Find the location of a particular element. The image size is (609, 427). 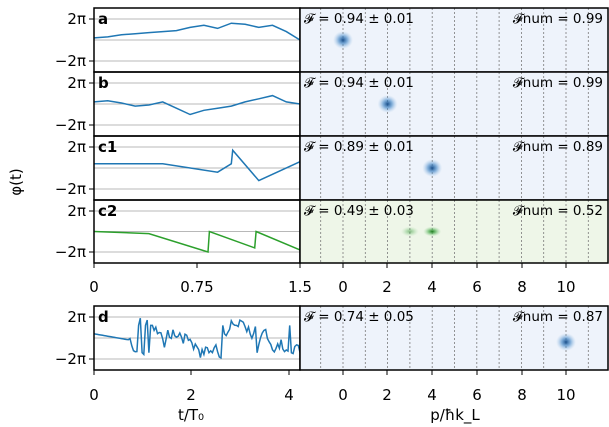

panel-a: 2π −2π a 𝓕 = 0.94 ± 0.01 𝓕num = 0.99 is located at coordinates (332, 40).